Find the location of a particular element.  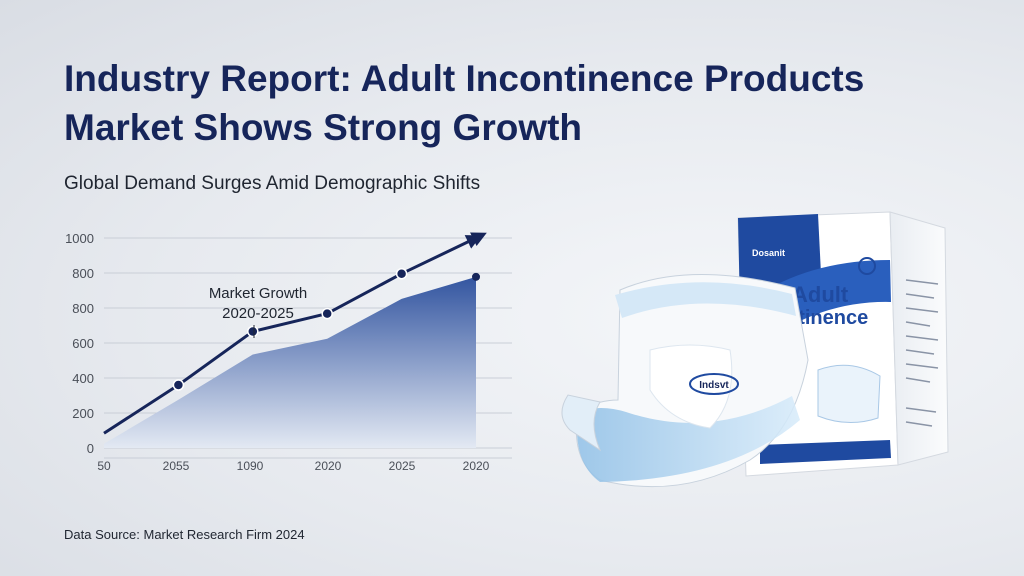

growth-line is located at coordinates (292, 335).